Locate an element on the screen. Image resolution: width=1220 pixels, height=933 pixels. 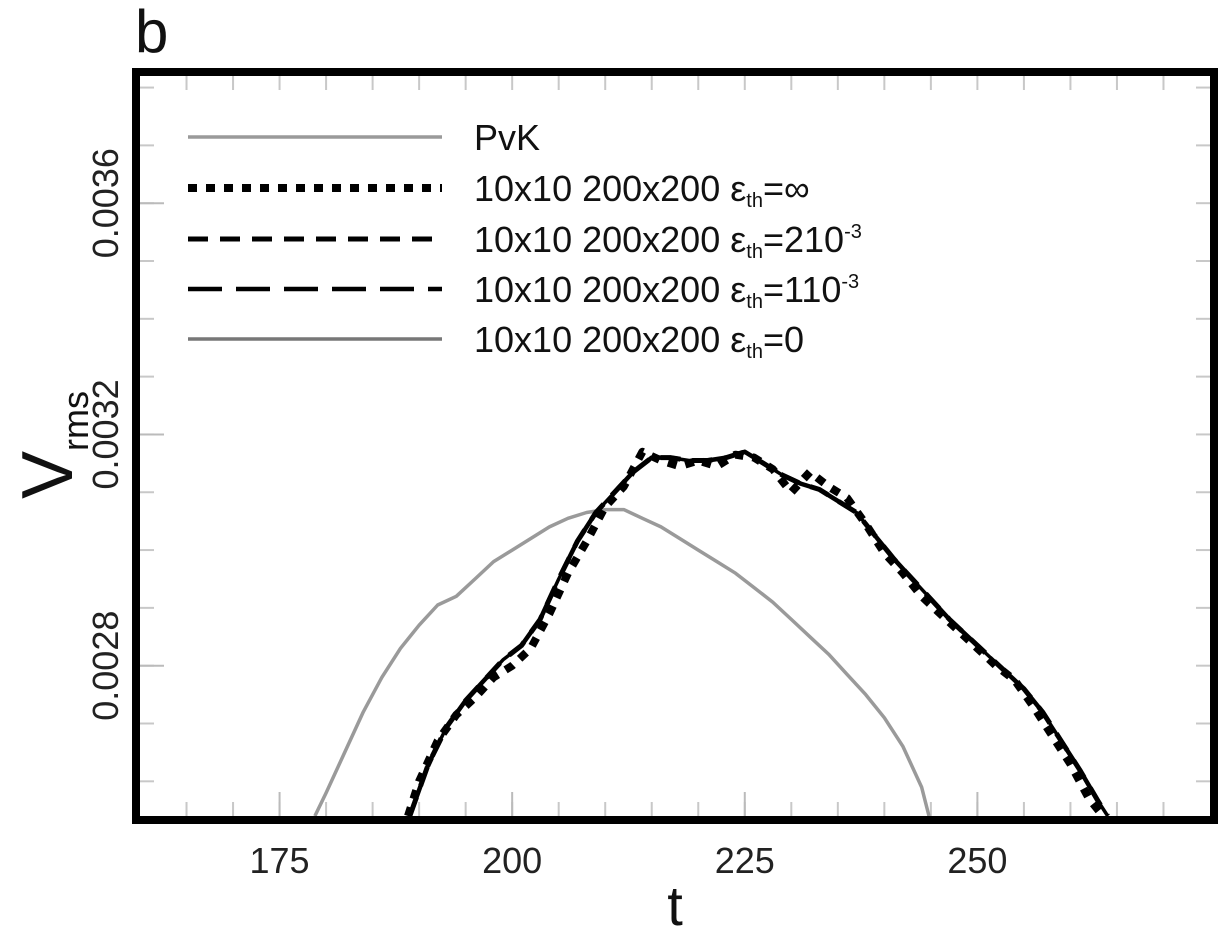
x-tick-label-2: 225 is located at coordinates (745, 860).